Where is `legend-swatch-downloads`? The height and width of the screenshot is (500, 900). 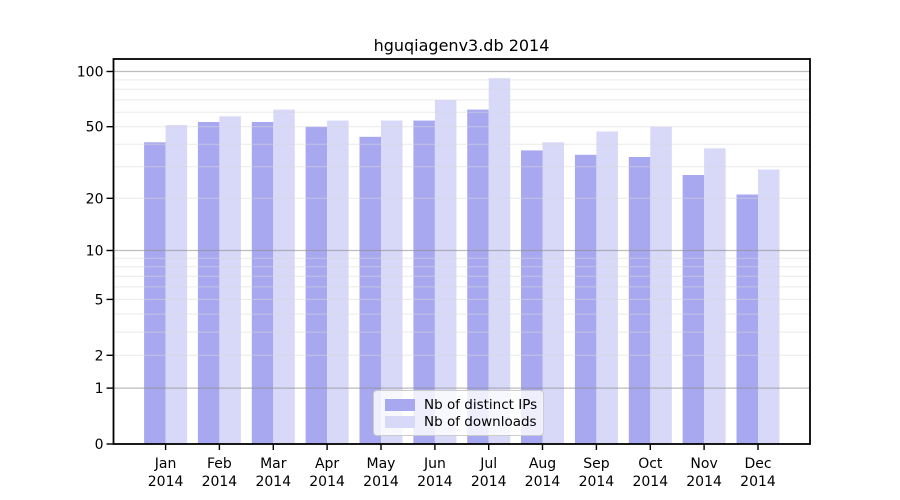
legend-swatch-downloads is located at coordinates (400, 421).